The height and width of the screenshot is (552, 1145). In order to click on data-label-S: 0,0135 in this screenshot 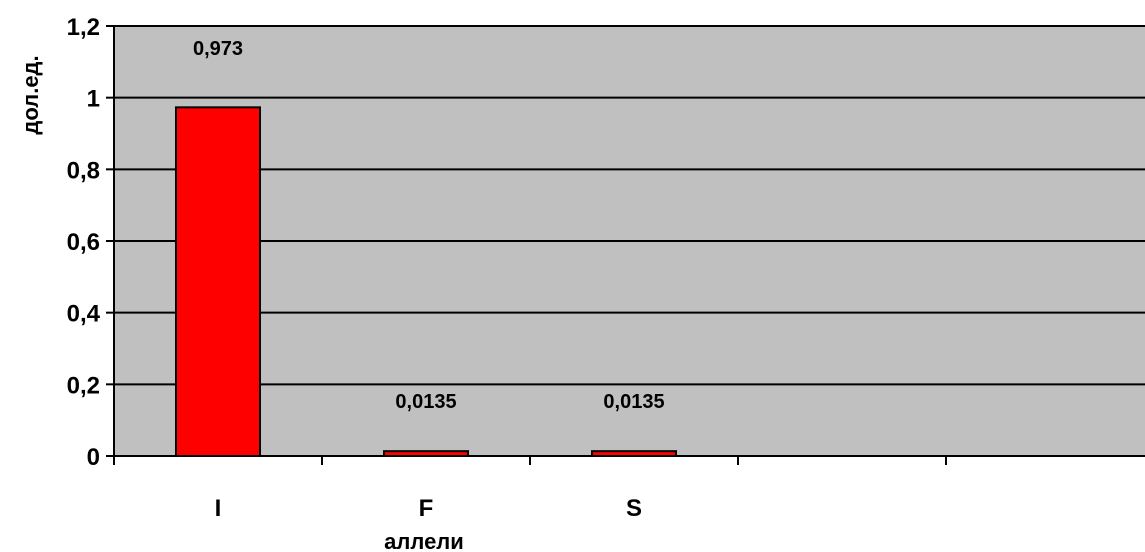, I will do `click(633, 402)`.